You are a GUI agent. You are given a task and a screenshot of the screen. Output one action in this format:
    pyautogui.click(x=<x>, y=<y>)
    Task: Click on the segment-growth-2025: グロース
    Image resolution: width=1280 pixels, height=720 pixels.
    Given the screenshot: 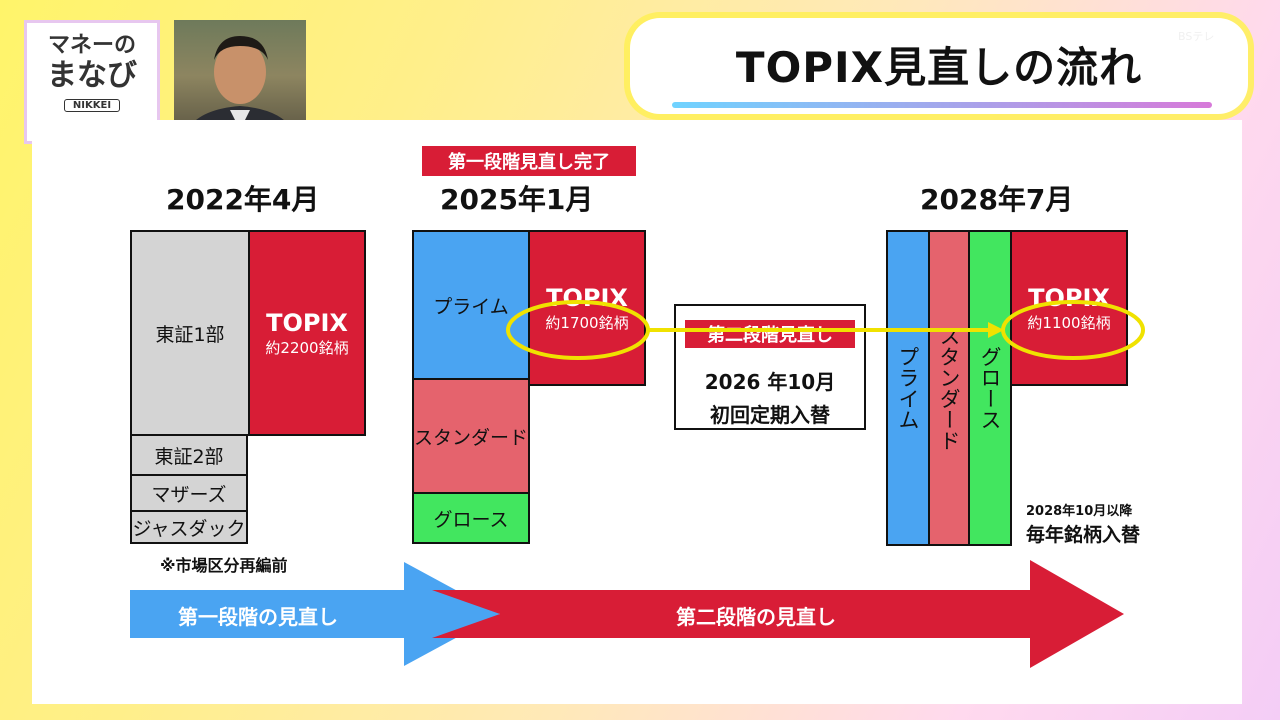 What is the action you would take?
    pyautogui.click(x=471, y=518)
    